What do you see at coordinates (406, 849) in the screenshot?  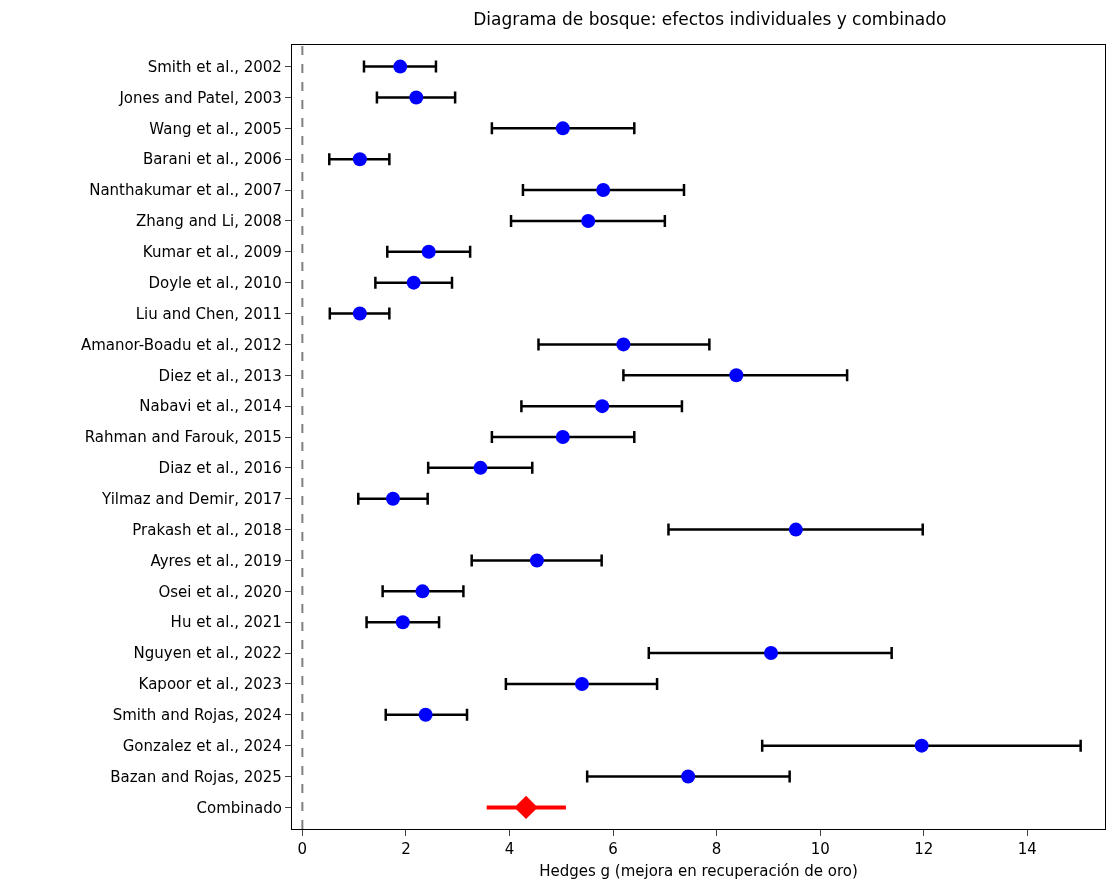 I see `x-tick-label: 2` at bounding box center [406, 849].